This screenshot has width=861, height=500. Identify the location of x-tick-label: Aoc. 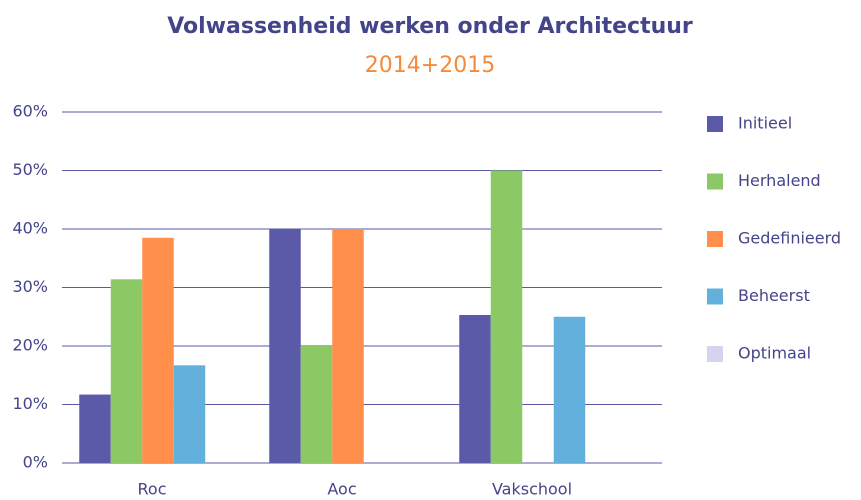
(341, 489).